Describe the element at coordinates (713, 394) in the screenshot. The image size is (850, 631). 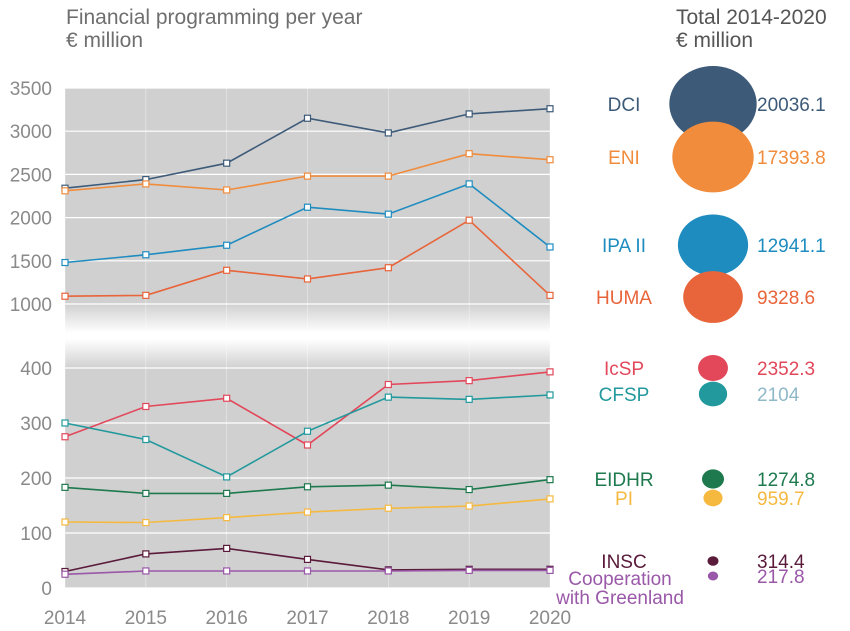
I see `total-bubble-cfsp` at that location.